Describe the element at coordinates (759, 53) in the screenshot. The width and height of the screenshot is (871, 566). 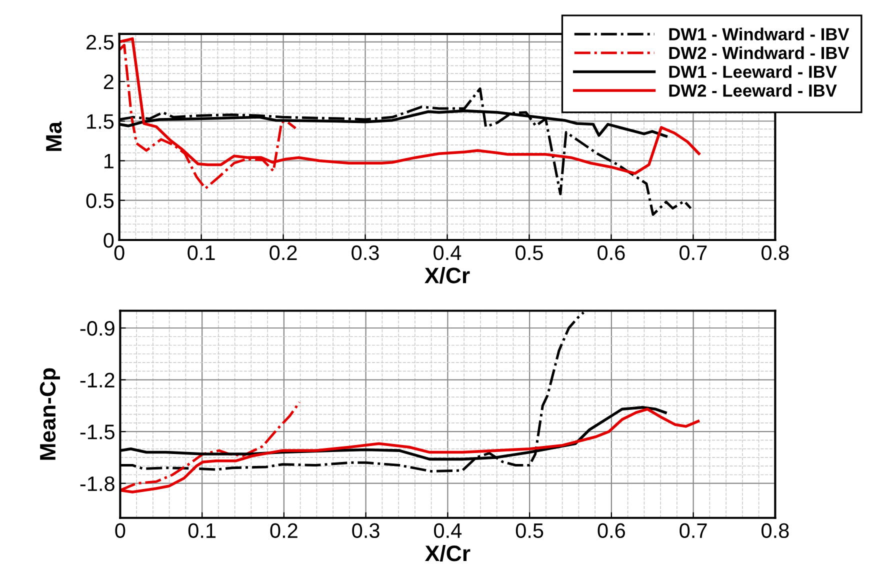
I see `legend-label: DW2 - Windward - IBV` at that location.